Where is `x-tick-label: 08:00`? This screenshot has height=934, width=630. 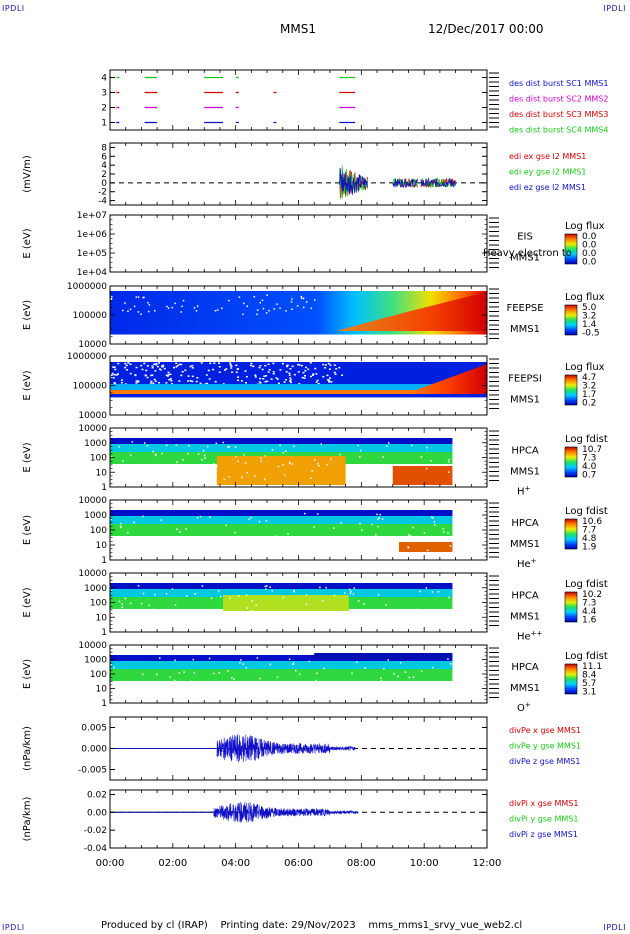 x-tick-label: 08:00 is located at coordinates (361, 863).